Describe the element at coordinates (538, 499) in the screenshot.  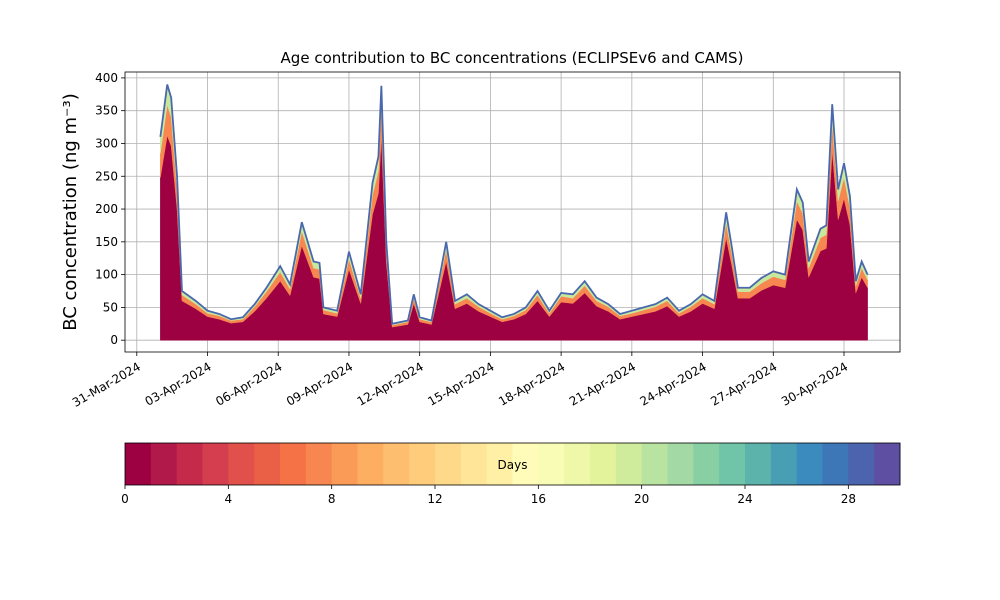
I see `colorbar-tick-label: 16` at that location.